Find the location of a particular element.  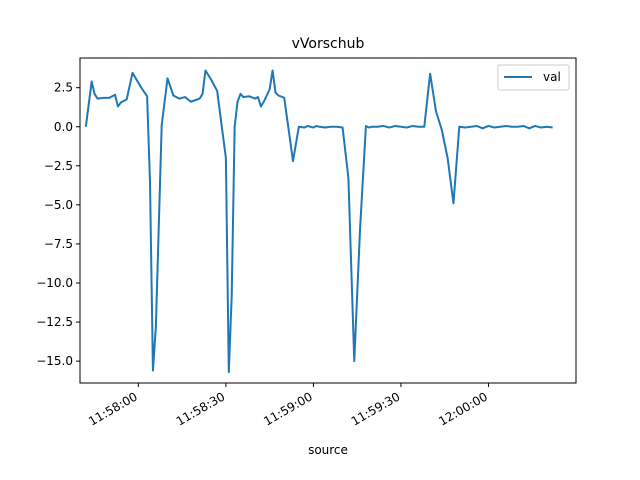

y-tick-label: −5.0 is located at coordinates (58, 205).